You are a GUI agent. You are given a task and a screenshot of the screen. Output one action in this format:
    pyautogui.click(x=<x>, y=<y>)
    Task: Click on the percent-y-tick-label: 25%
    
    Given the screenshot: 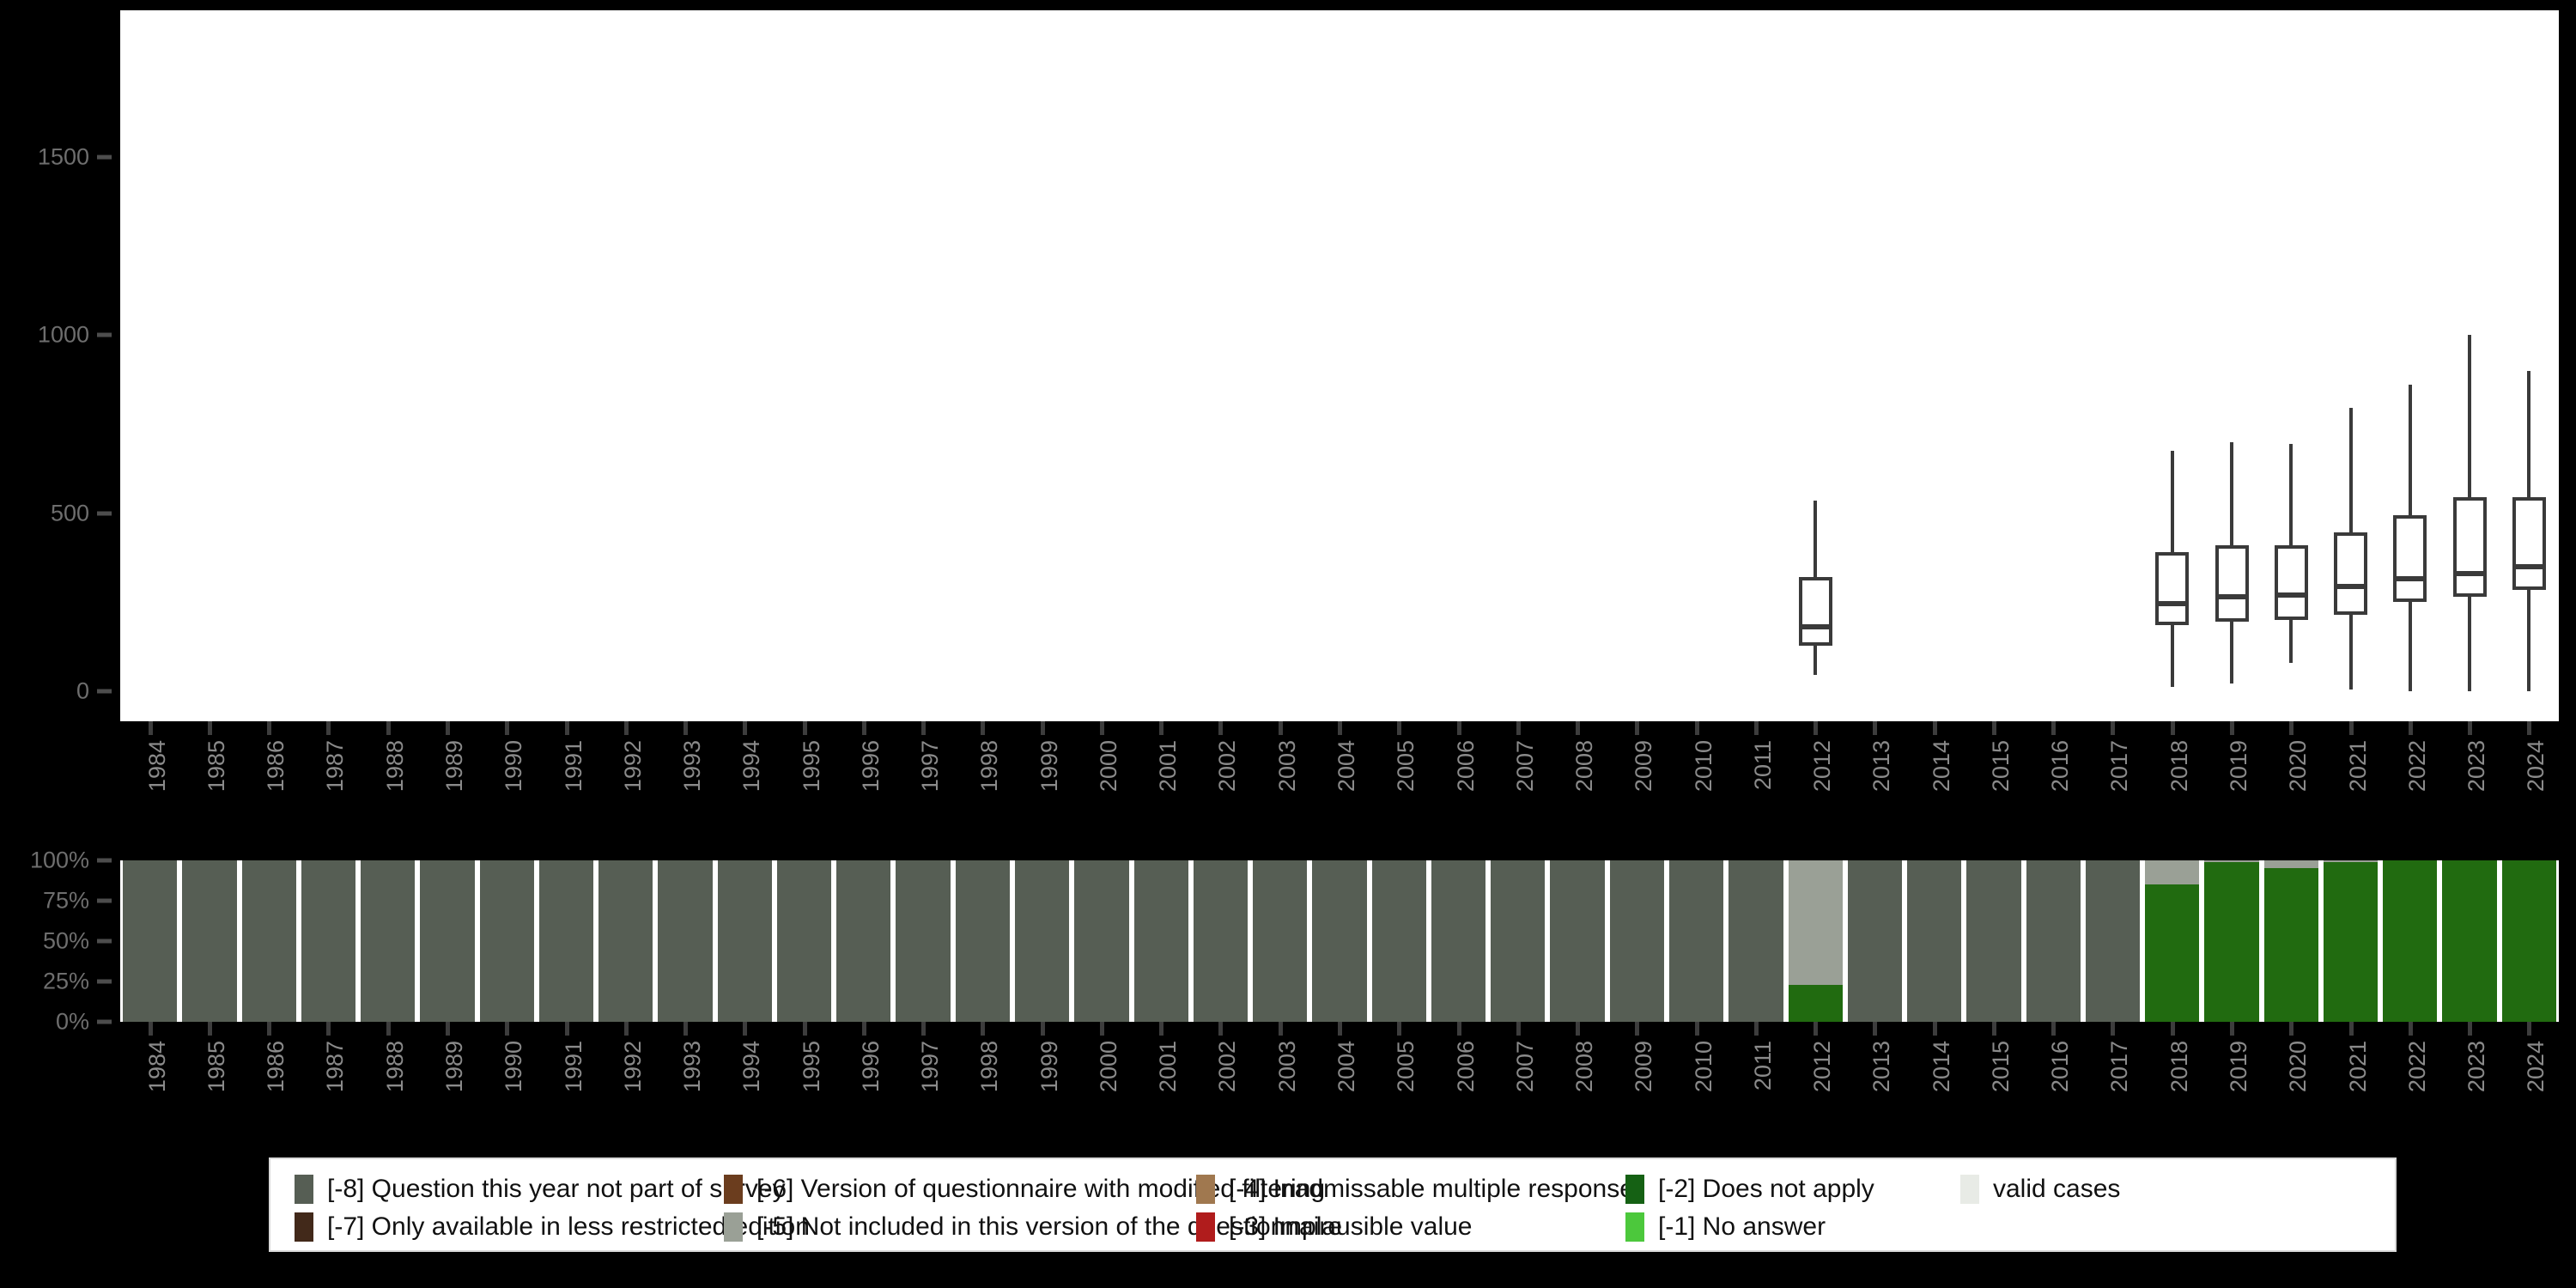 What is the action you would take?
    pyautogui.click(x=66, y=981)
    